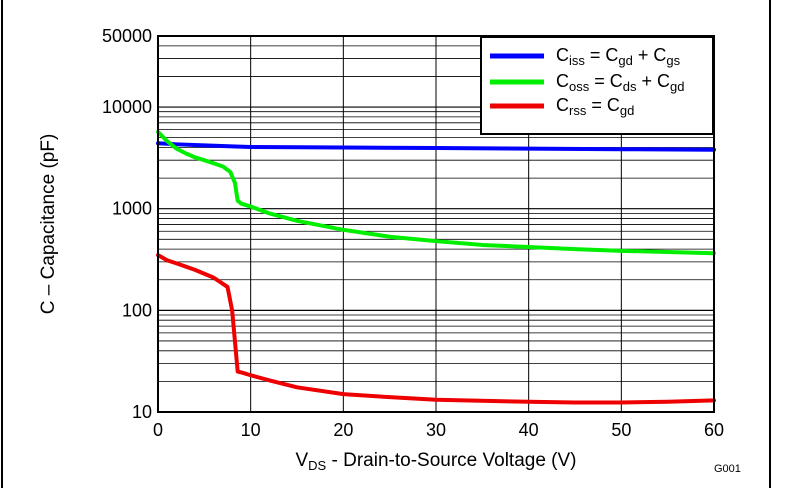  I want to click on y-tick-label: 10000, so click(127, 107).